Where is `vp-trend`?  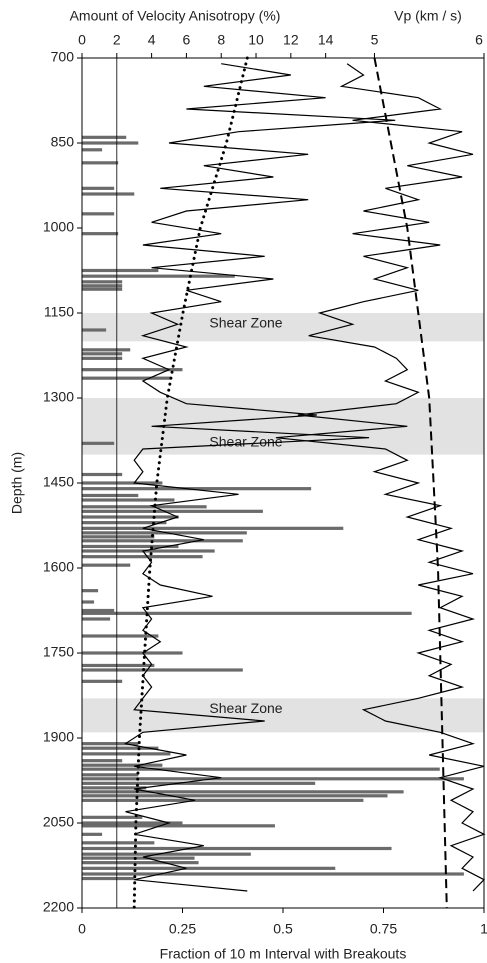 vp-trend is located at coordinates (410, 483).